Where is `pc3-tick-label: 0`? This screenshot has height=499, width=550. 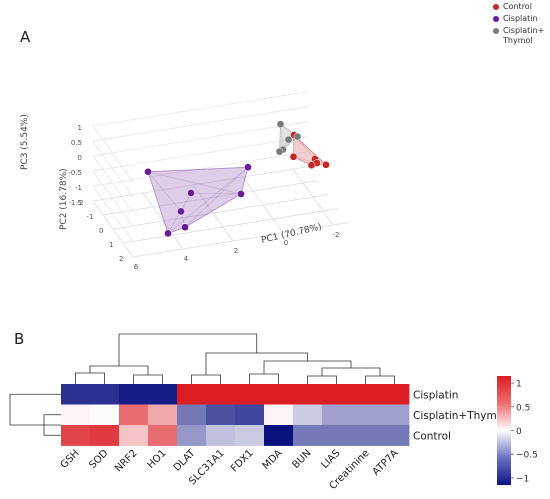
pc3-tick-label: 0 is located at coordinates (80, 158).